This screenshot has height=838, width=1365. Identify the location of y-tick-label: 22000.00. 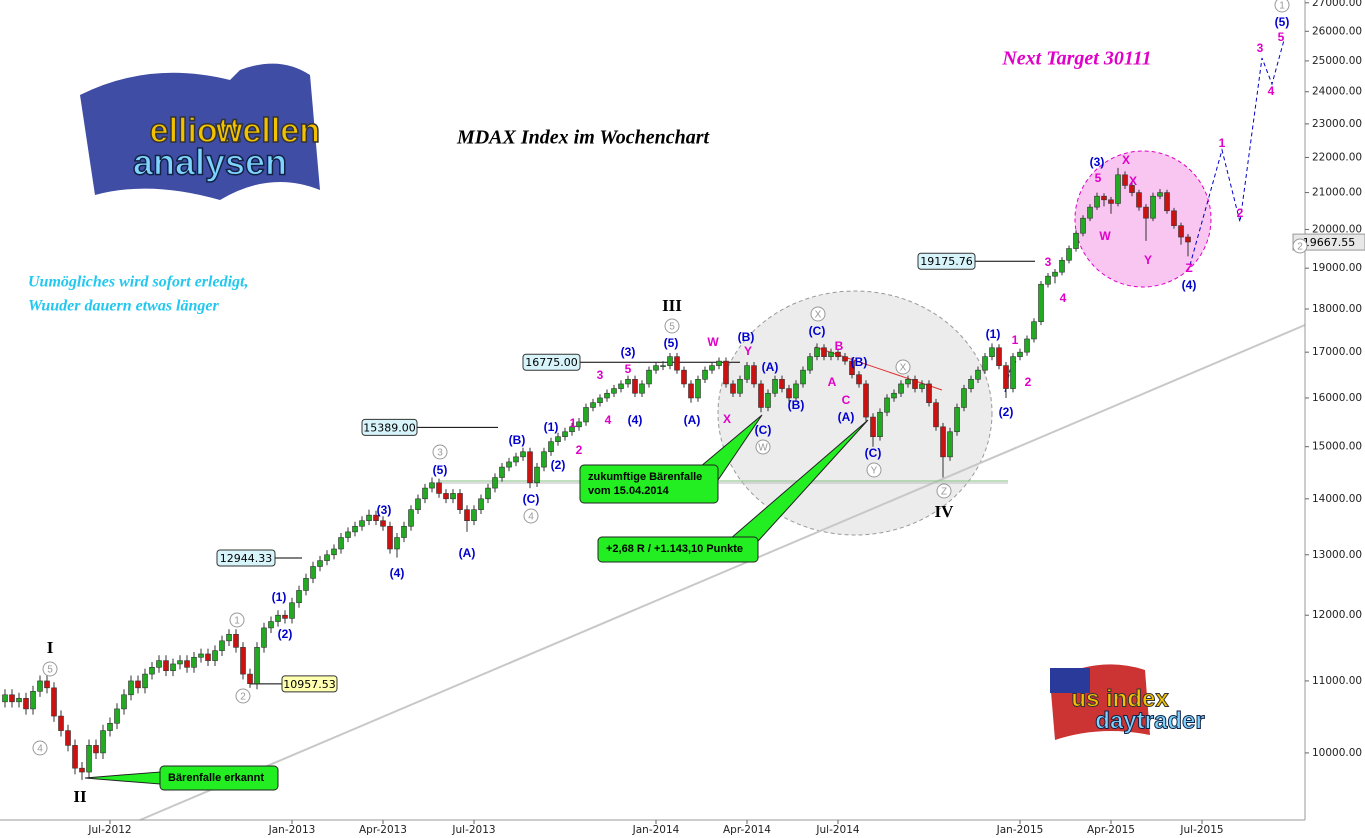
(1337, 157).